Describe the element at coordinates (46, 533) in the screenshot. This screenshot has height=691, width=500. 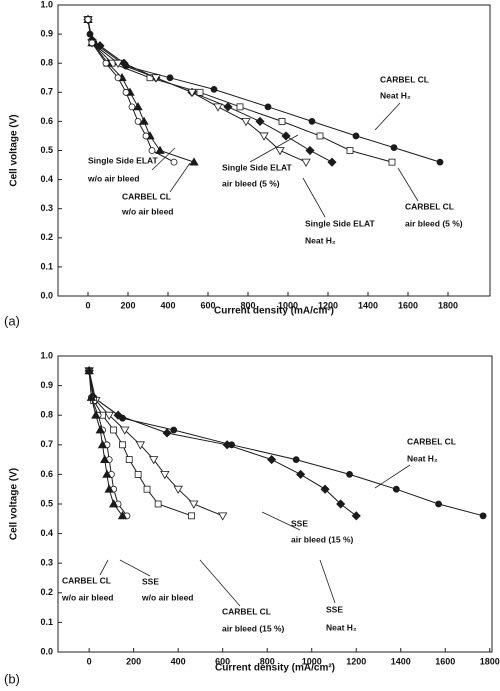
I see `y-tick-label: 0.4` at that location.